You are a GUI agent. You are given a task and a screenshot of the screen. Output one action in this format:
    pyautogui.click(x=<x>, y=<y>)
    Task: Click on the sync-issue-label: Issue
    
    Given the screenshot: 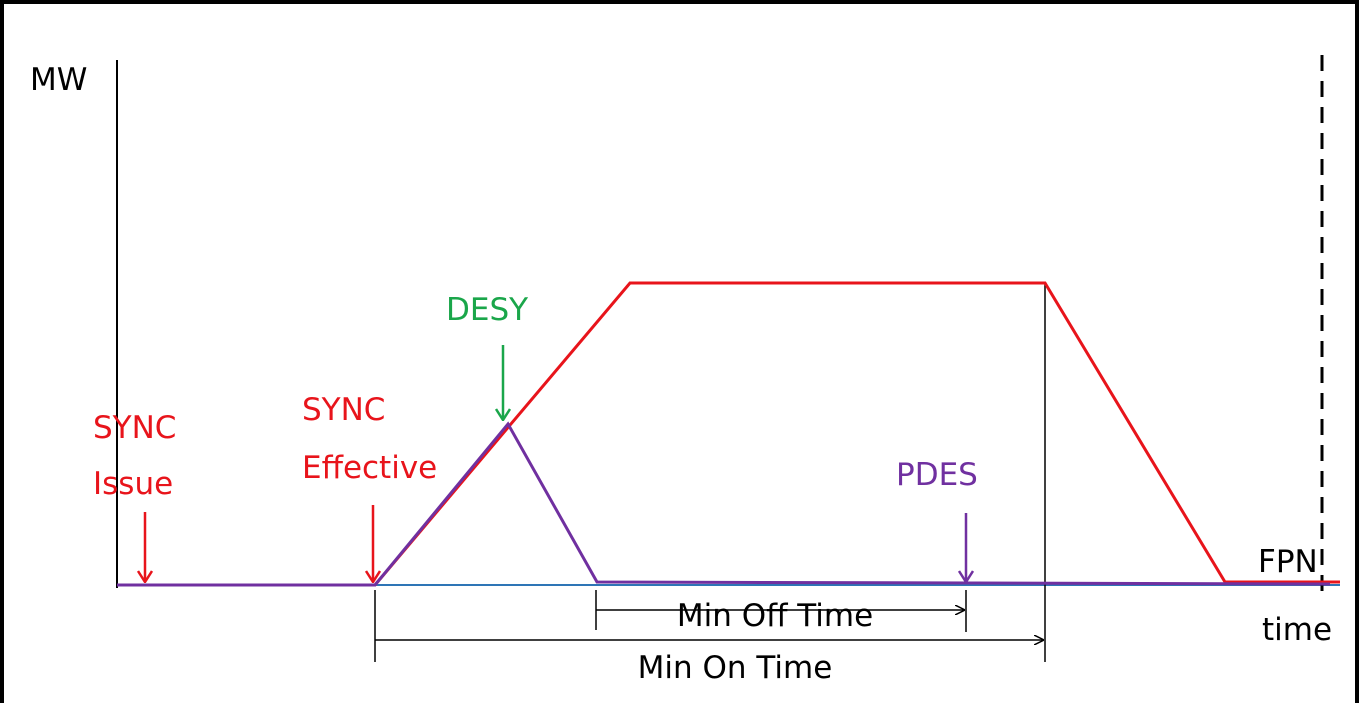 What is the action you would take?
    pyautogui.click(x=133, y=484)
    